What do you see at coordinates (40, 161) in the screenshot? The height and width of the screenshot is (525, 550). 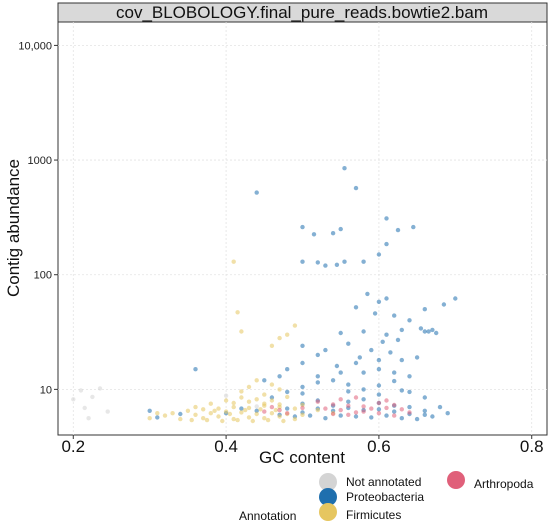 I see `y-tick-label: 1000` at bounding box center [40, 161].